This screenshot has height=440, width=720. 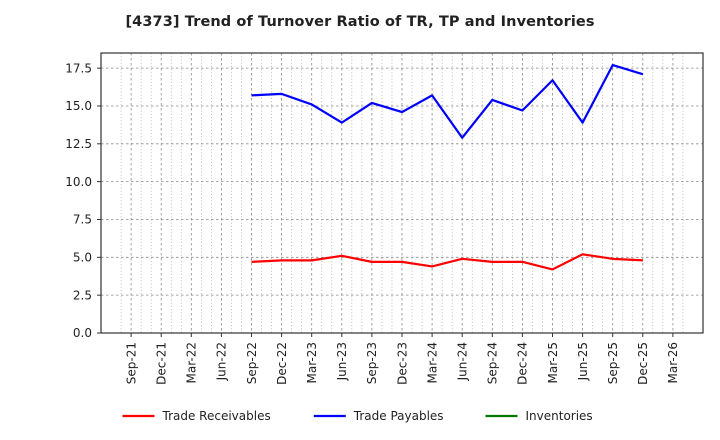 I want to click on x-axis-tick-label: Jun-23, so click(x=342, y=361).